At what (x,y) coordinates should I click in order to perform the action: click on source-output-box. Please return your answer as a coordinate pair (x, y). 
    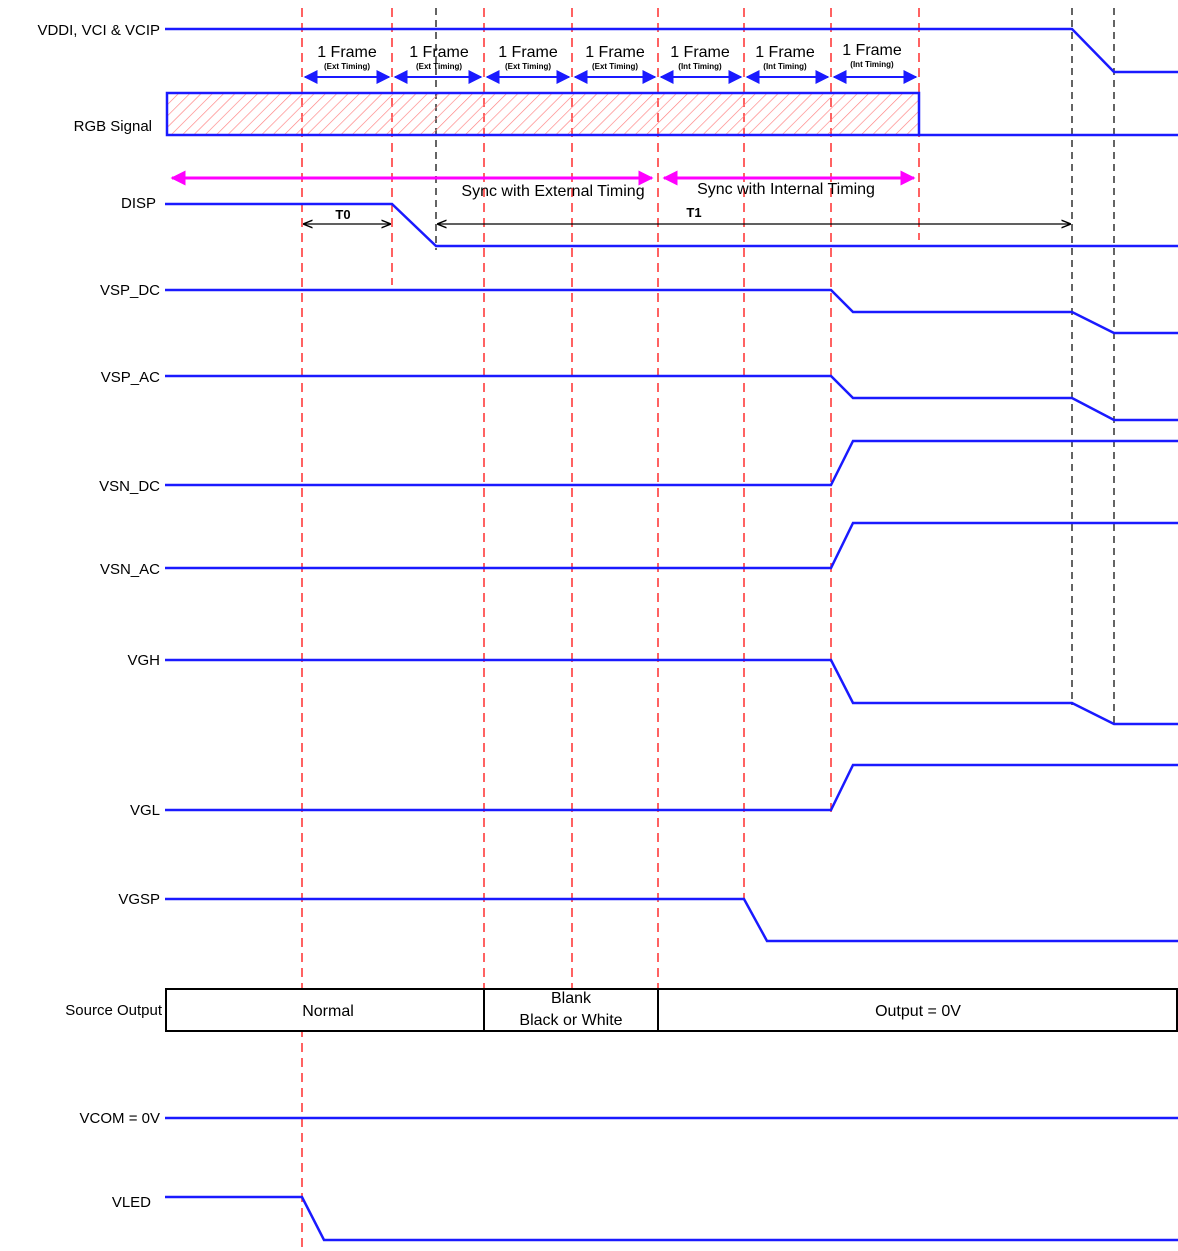
    Looking at the image, I should click on (917, 1010).